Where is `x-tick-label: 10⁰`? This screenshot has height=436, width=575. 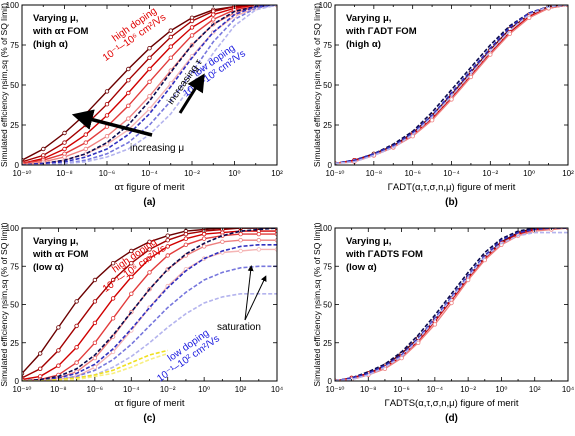
x-tick-label: 10⁰ is located at coordinates (204, 389).